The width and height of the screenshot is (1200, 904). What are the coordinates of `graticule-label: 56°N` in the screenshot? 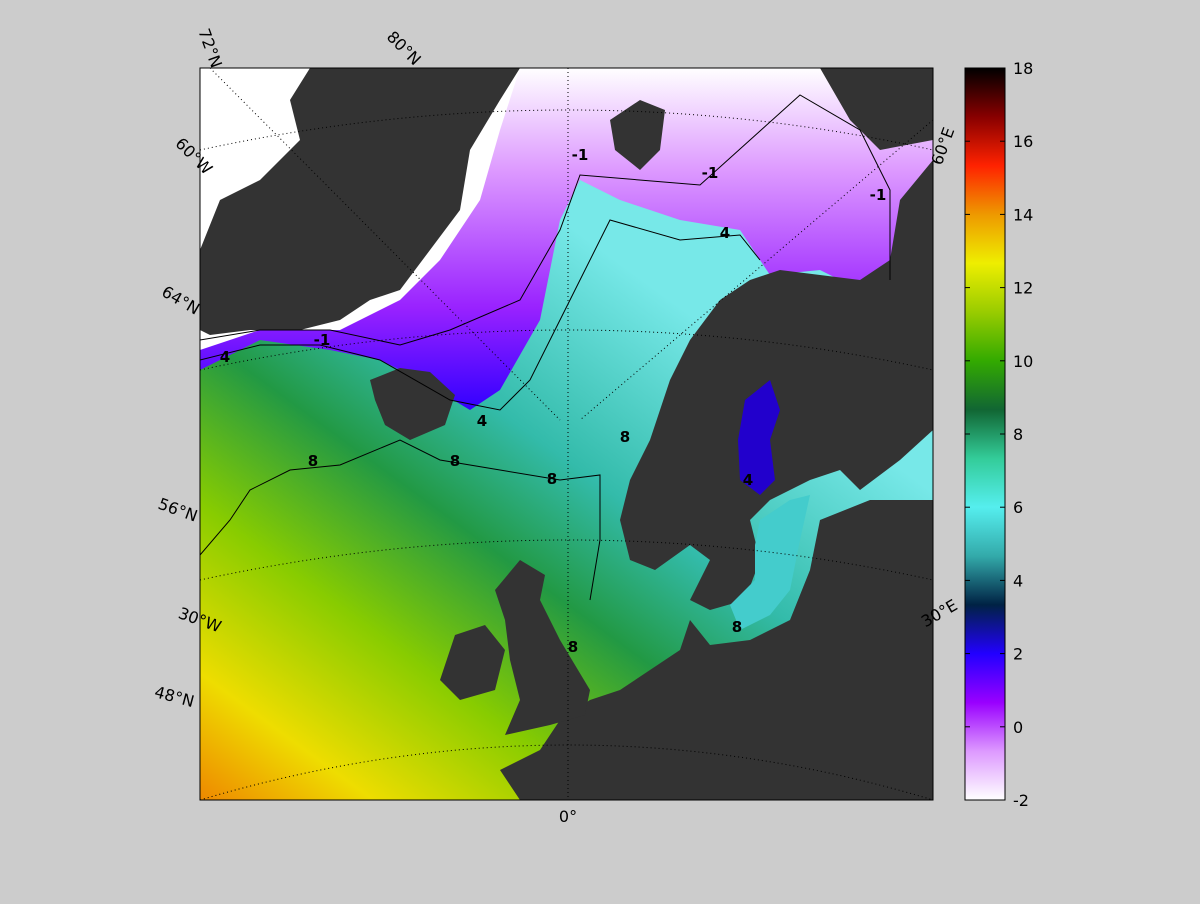 It's located at (178, 510).